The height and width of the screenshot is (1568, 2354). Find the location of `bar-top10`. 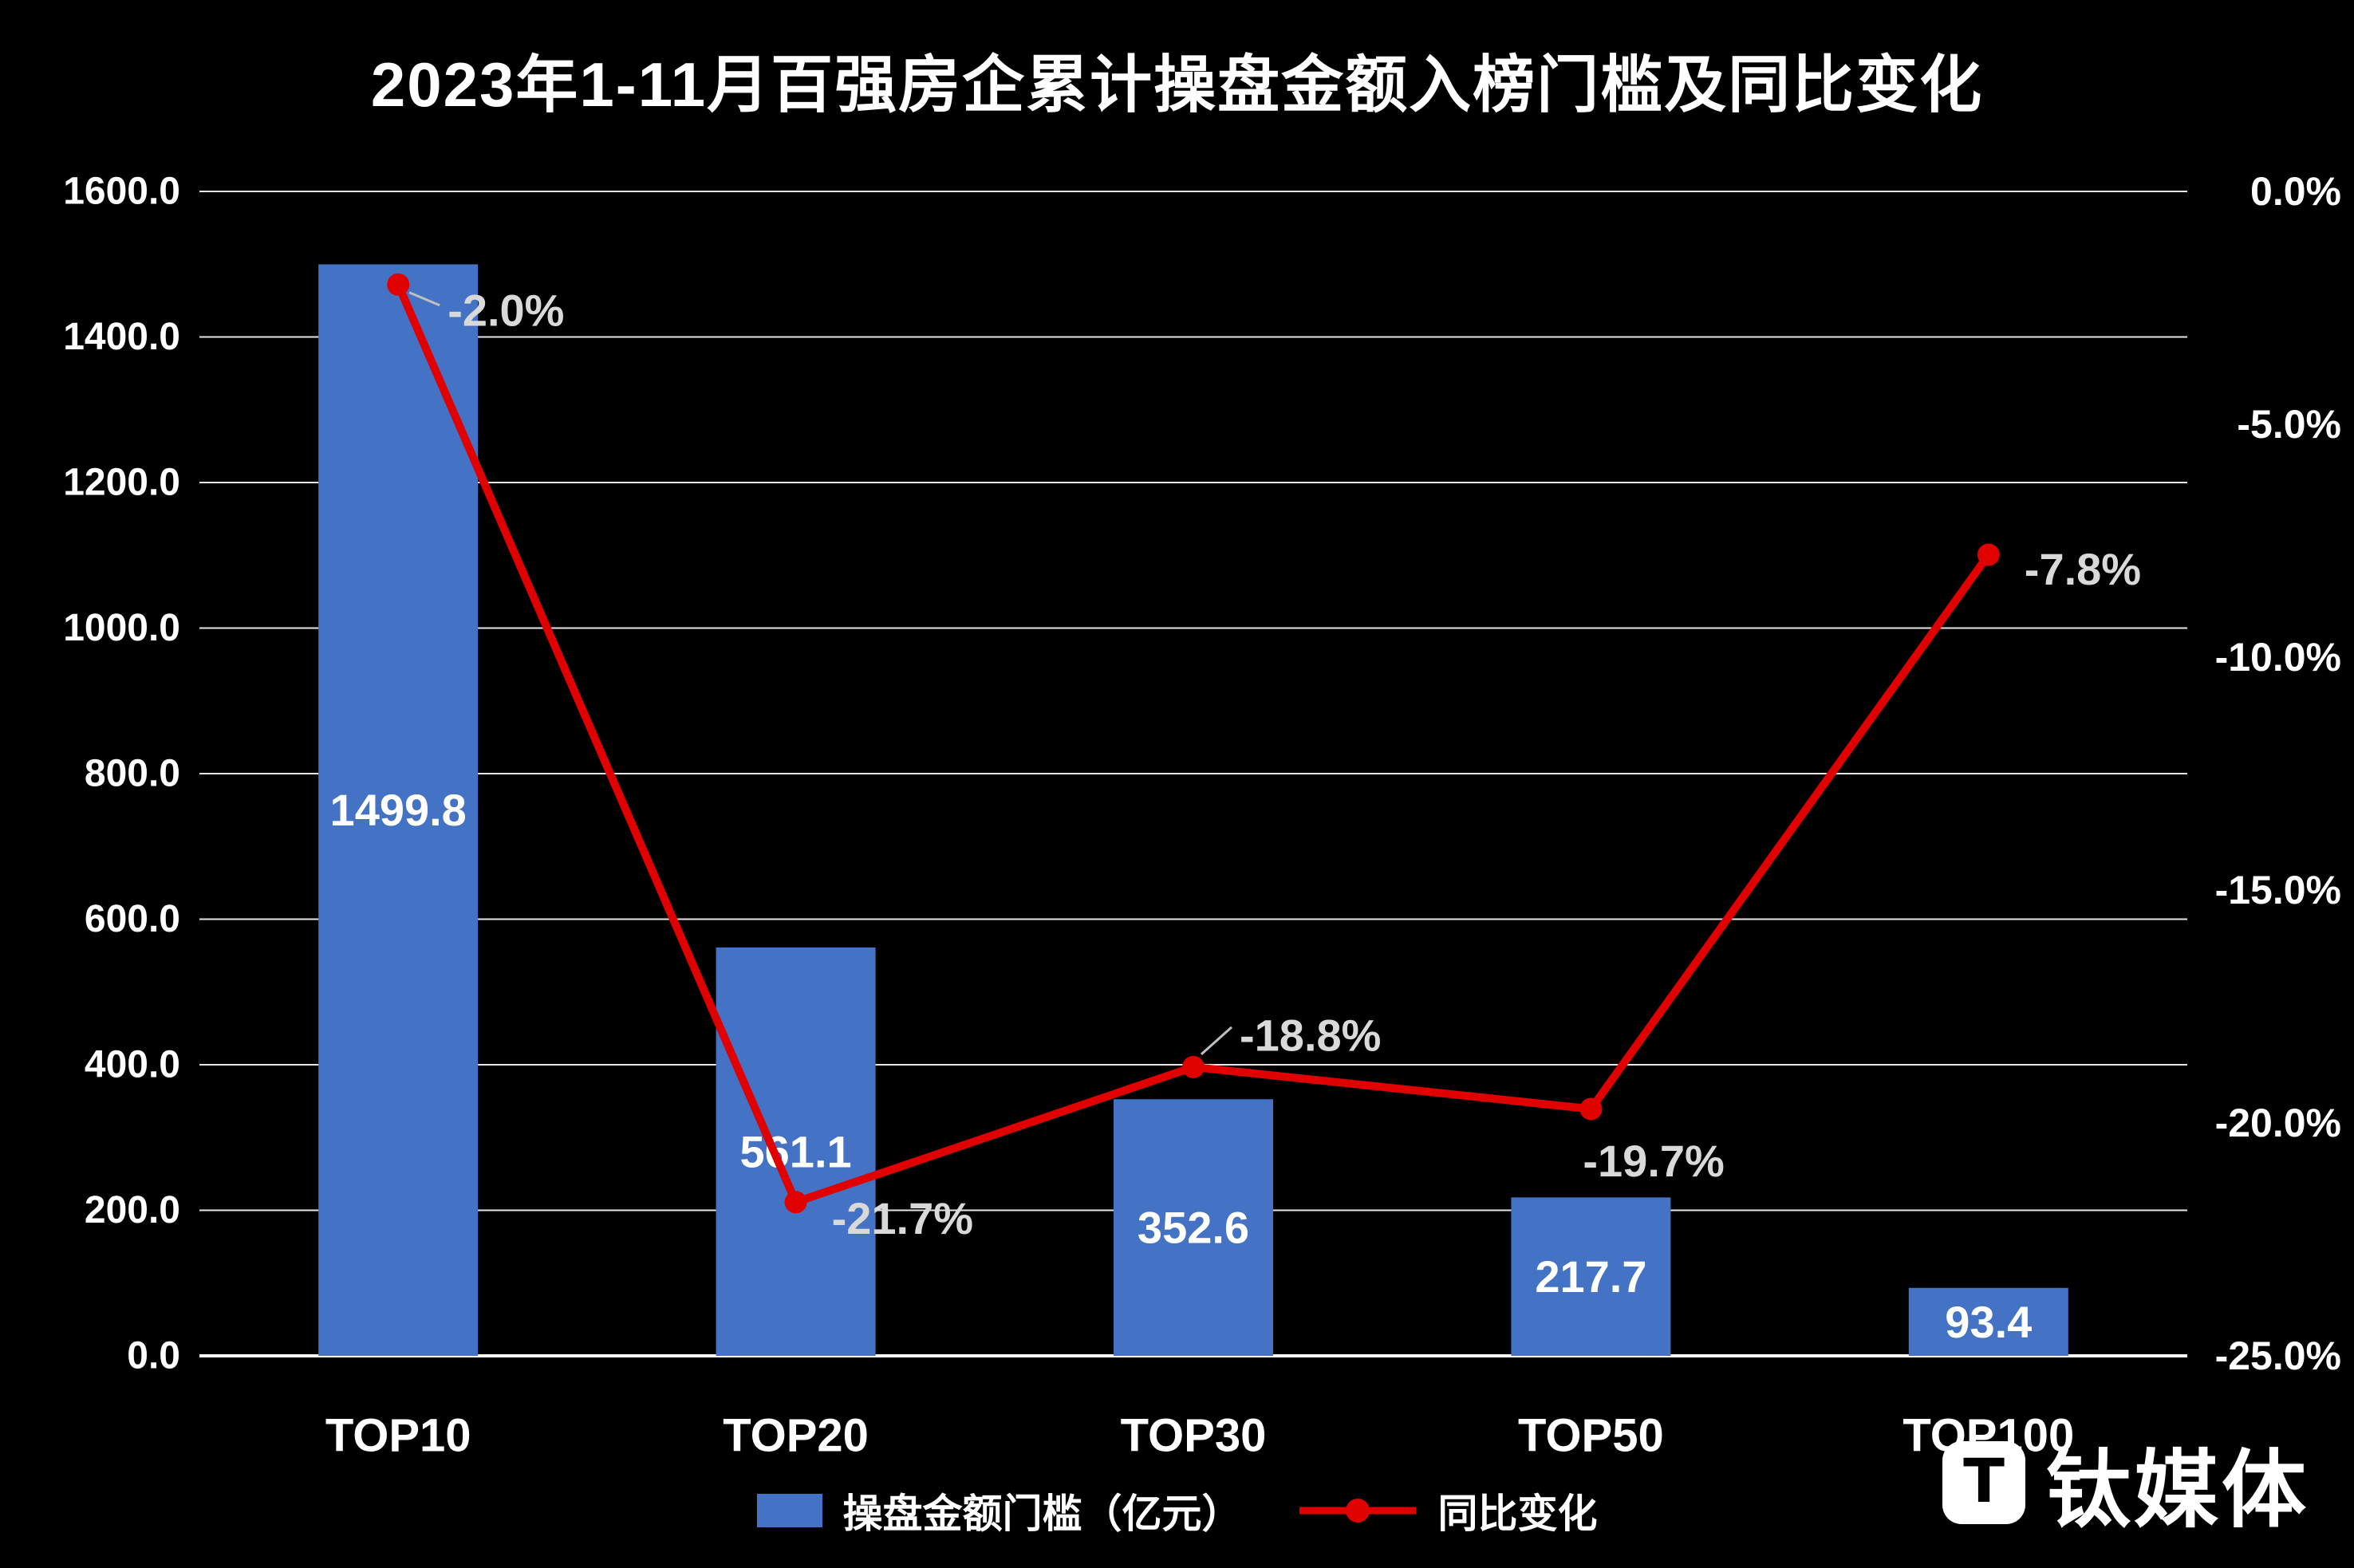

bar-top10 is located at coordinates (398, 810).